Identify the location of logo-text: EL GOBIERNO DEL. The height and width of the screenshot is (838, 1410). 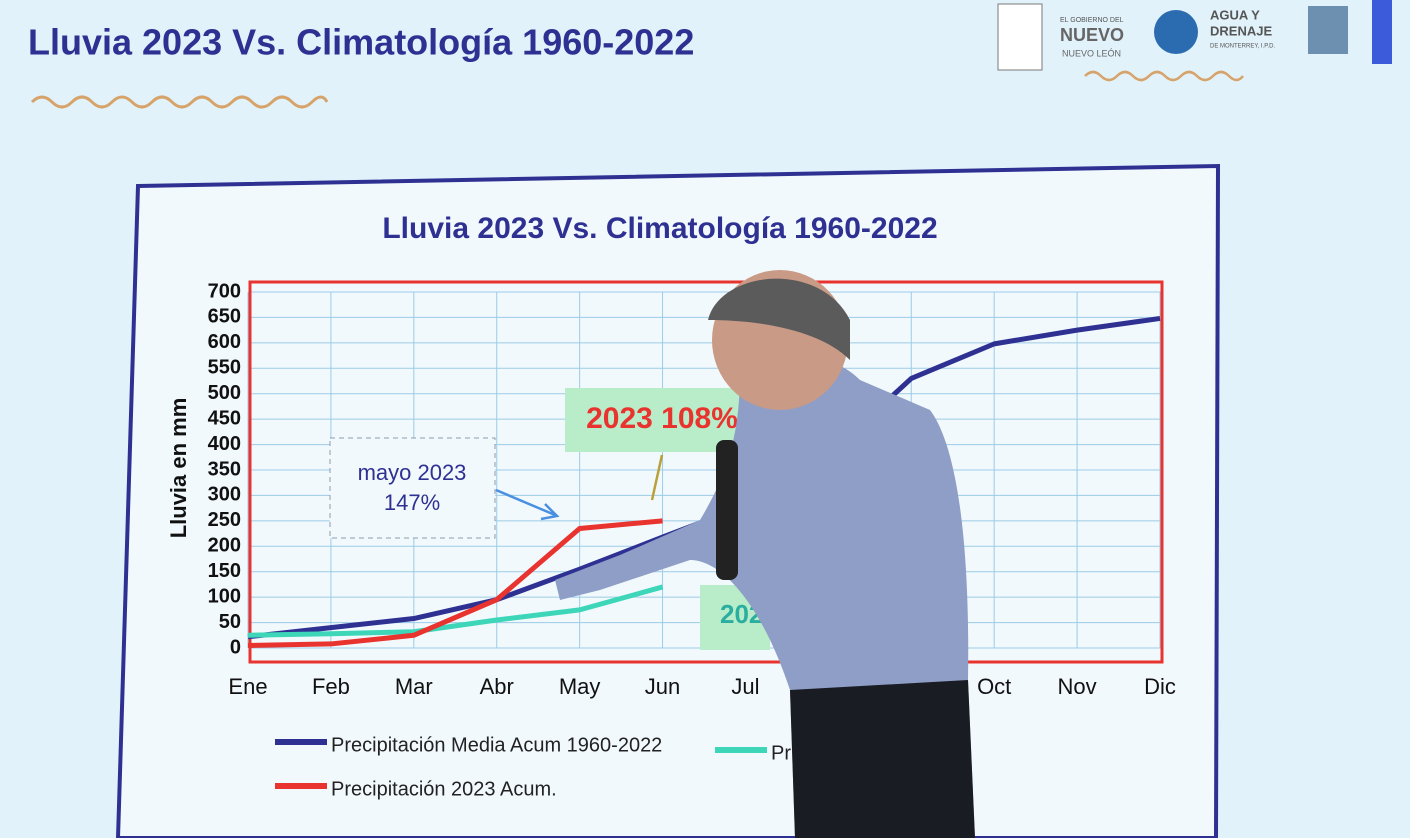
(1092, 20).